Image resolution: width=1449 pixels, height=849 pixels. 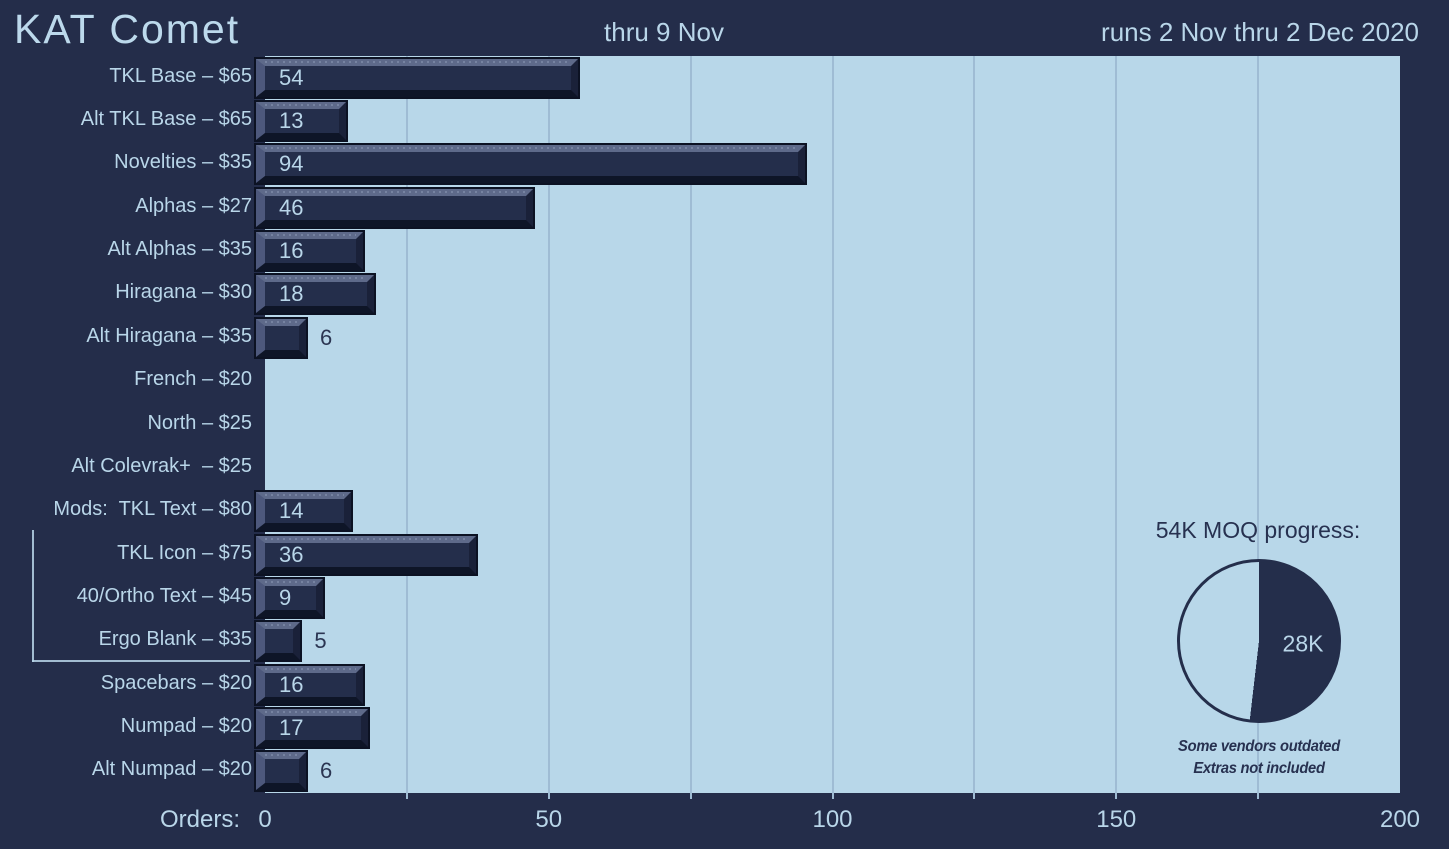 What do you see at coordinates (176, 682) in the screenshot?
I see `category-label: Spacebars – $20` at bounding box center [176, 682].